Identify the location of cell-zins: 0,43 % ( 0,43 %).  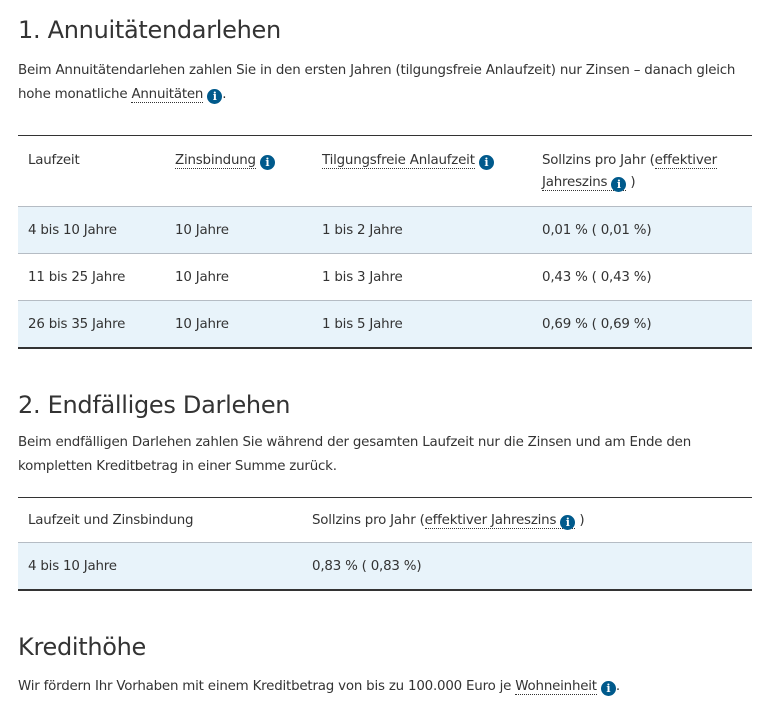
(642, 277).